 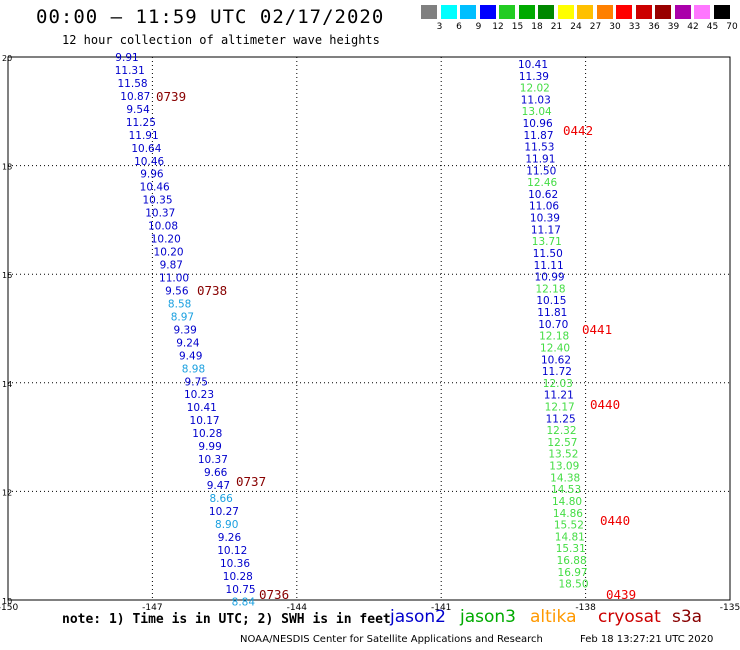 What do you see at coordinates (209, 447) in the screenshot?
I see `wave-height-label: 9.99` at bounding box center [209, 447].